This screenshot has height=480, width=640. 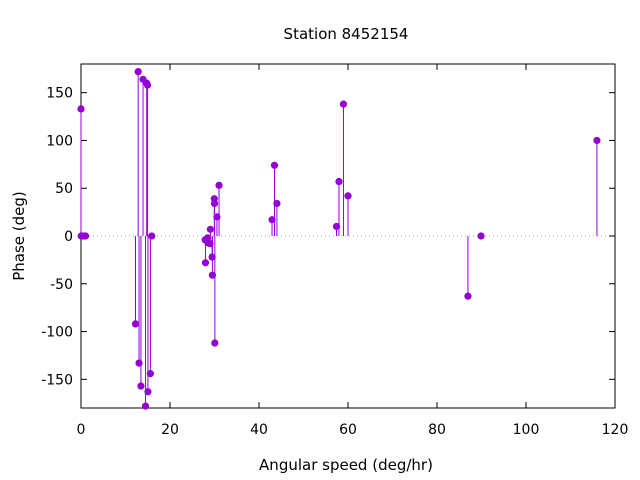 What do you see at coordinates (64, 189) in the screenshot?
I see `y-tick-label: 50` at bounding box center [64, 189].